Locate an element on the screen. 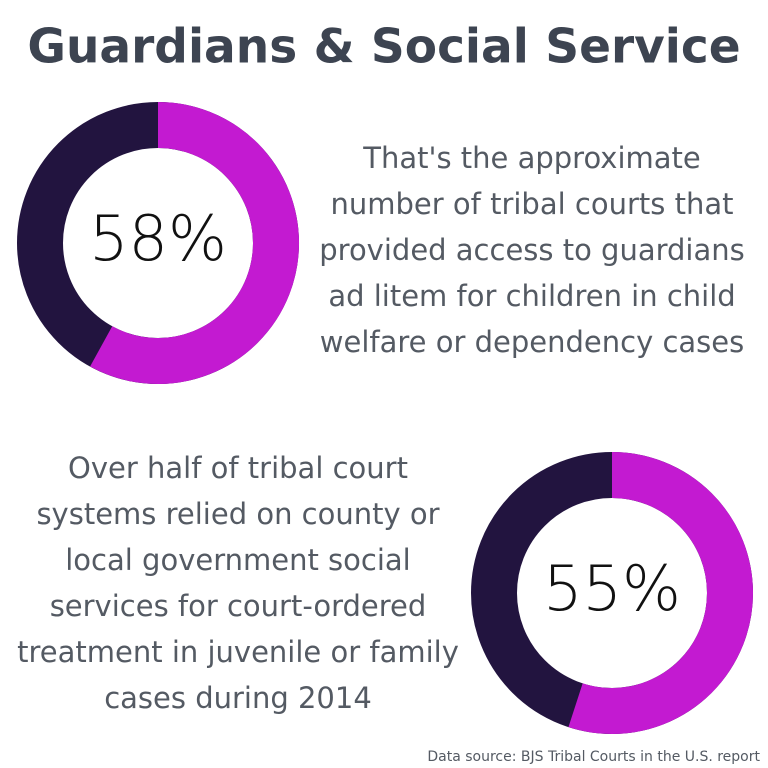 This screenshot has width=768, height=768. description-line: provided access to guardians is located at coordinates (532, 250).